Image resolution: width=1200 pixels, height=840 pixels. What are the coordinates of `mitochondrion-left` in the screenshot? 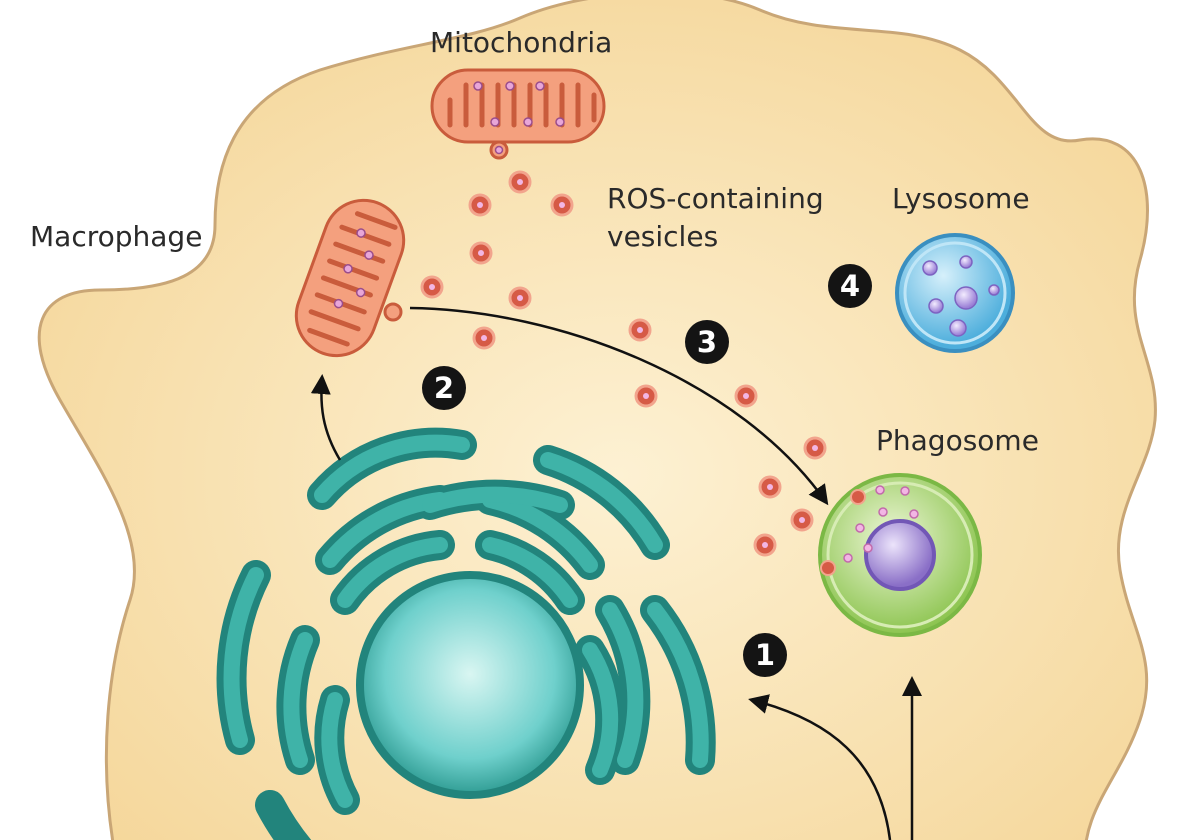 It's located at (350, 278).